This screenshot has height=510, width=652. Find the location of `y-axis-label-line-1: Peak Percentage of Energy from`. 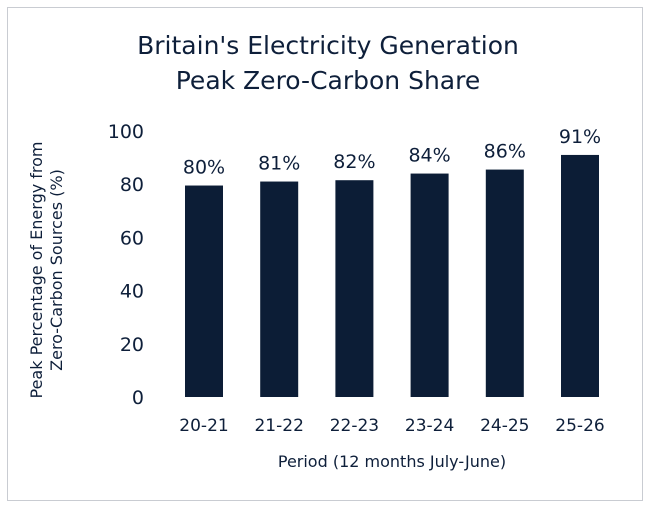

y-axis-label-line-1: Peak Percentage of Energy from is located at coordinates (36, 269).